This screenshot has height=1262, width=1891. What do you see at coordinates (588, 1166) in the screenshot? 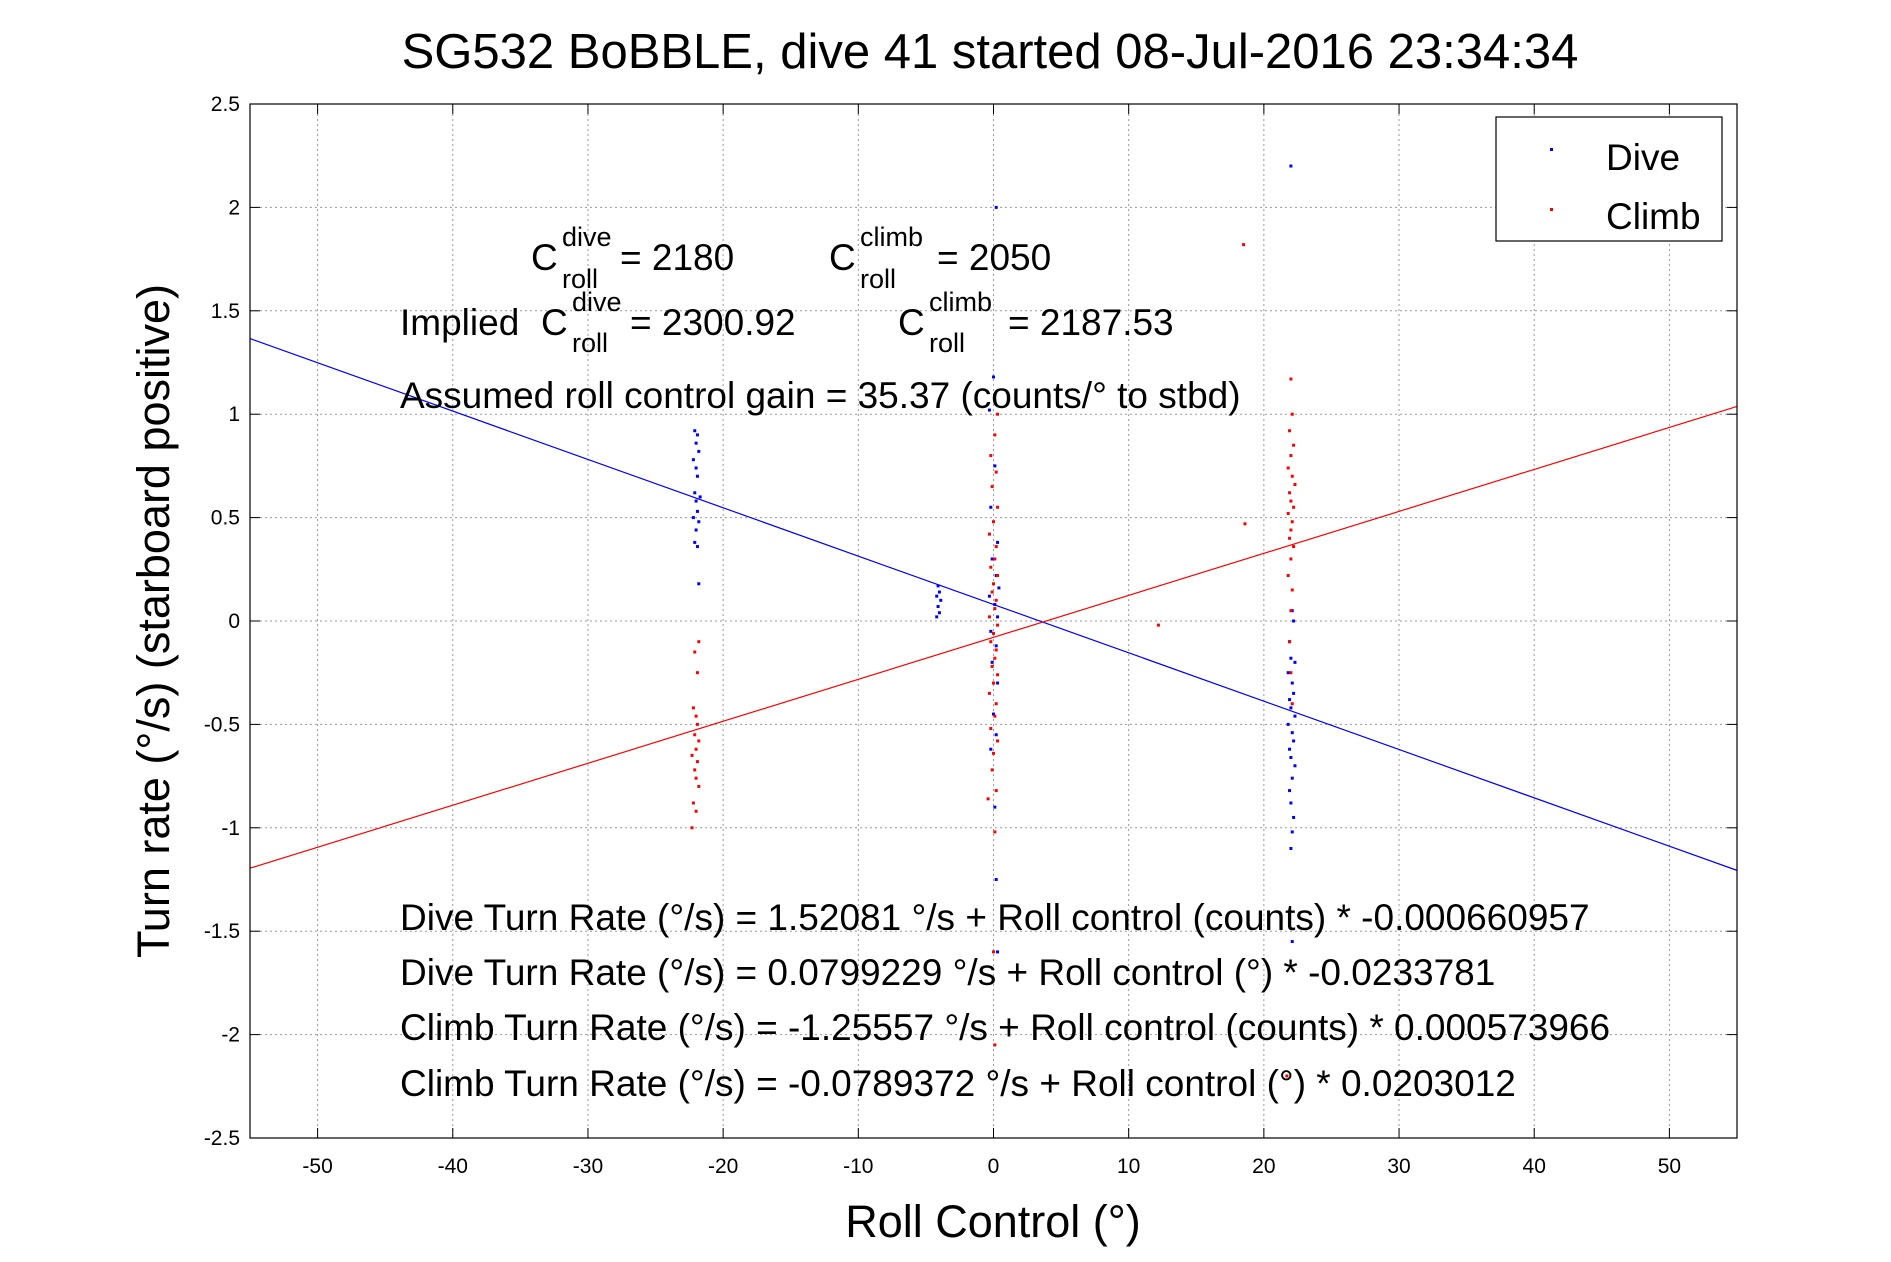
I see `x-tick-label: -30` at bounding box center [588, 1166].